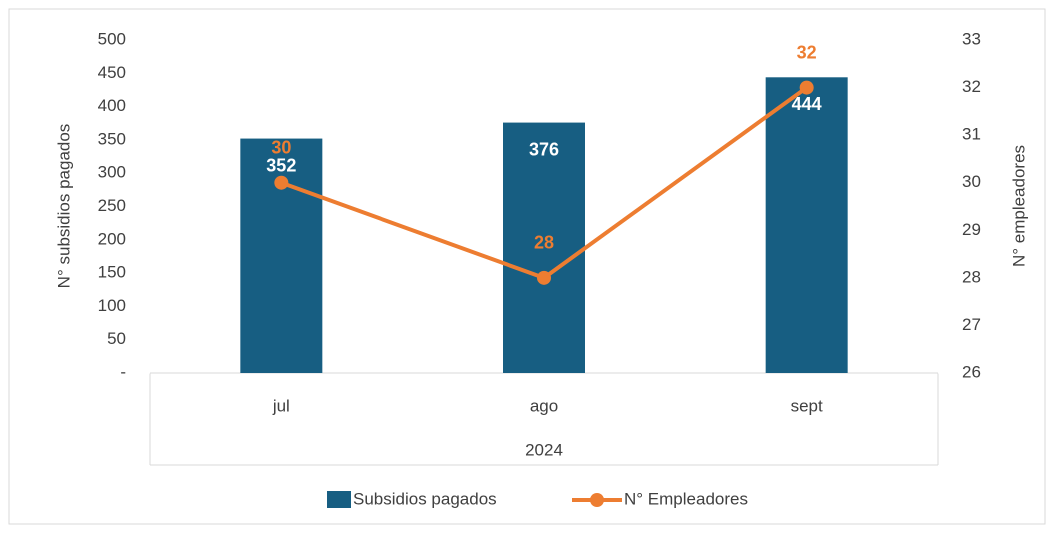 The height and width of the screenshot is (533, 1054). I want to click on y-axis-title: N° subsidios pagados, so click(63, 206).